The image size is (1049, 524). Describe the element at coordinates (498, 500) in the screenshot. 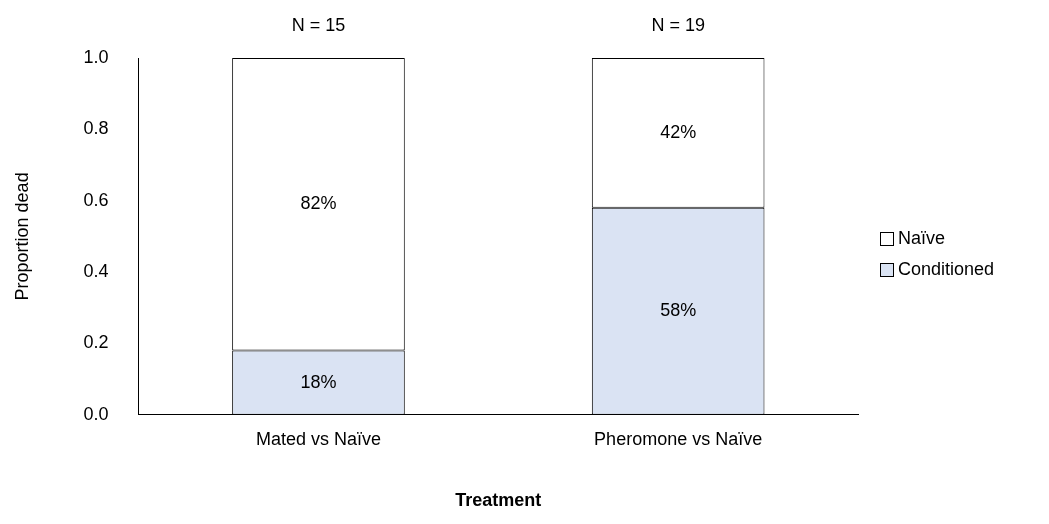

I see `x-axis-title: Treatment` at that location.